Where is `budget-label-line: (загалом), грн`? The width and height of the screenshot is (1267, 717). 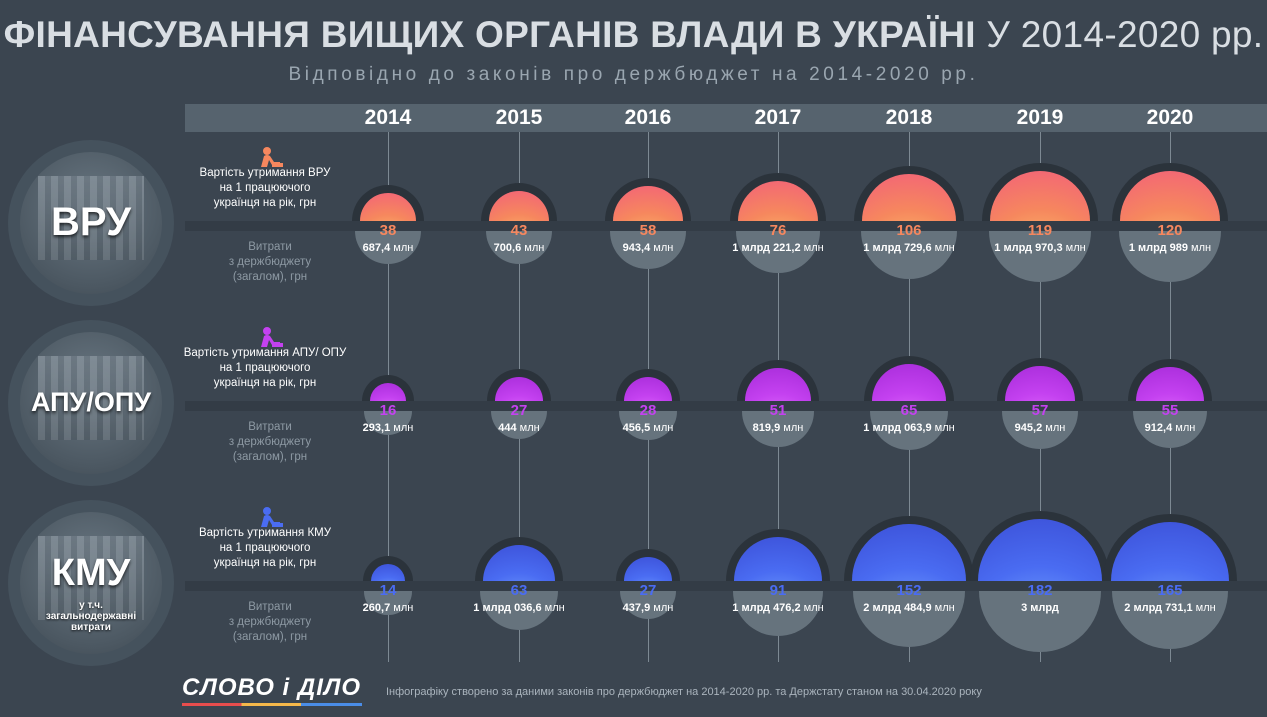 budget-label-line: (загалом), грн is located at coordinates (270, 457).